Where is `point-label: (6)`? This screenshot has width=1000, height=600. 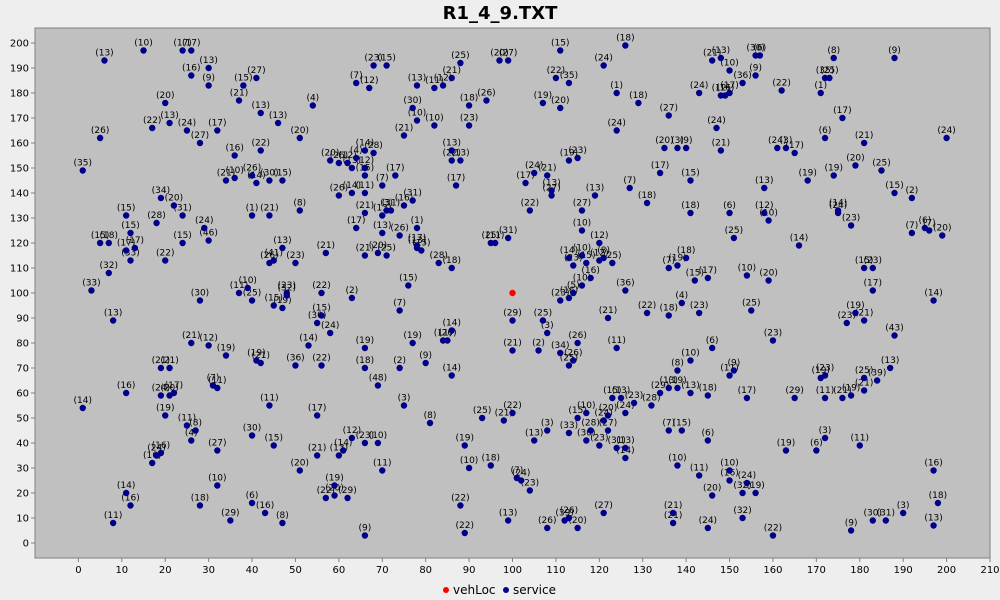
point-label: (6) is located at coordinates (816, 444).